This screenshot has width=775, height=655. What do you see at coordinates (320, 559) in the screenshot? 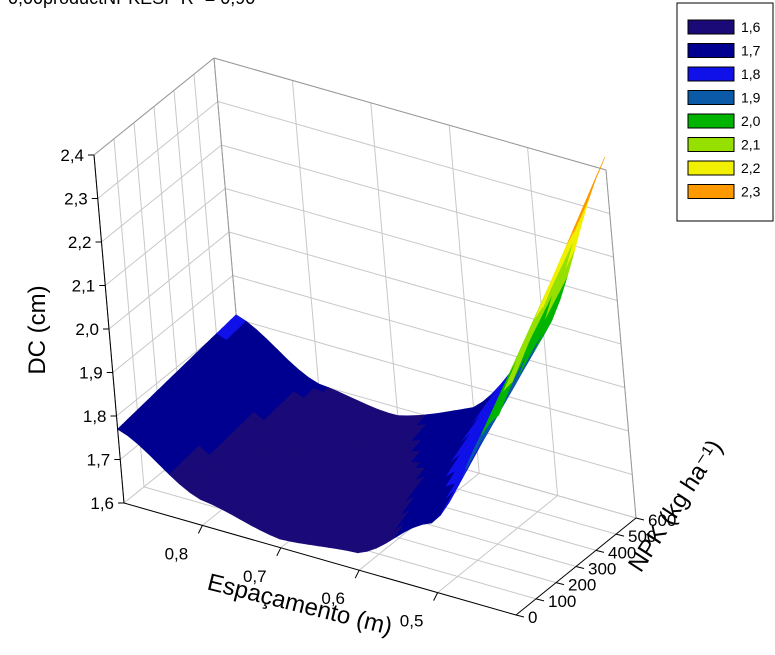
I see `x-axis-line` at bounding box center [320, 559].